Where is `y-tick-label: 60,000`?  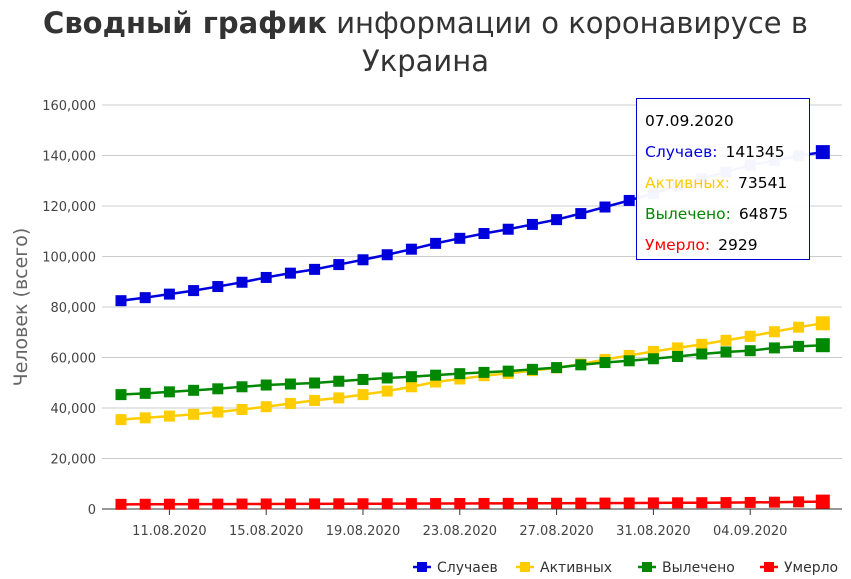 y-tick-label: 60,000 is located at coordinates (74, 359).